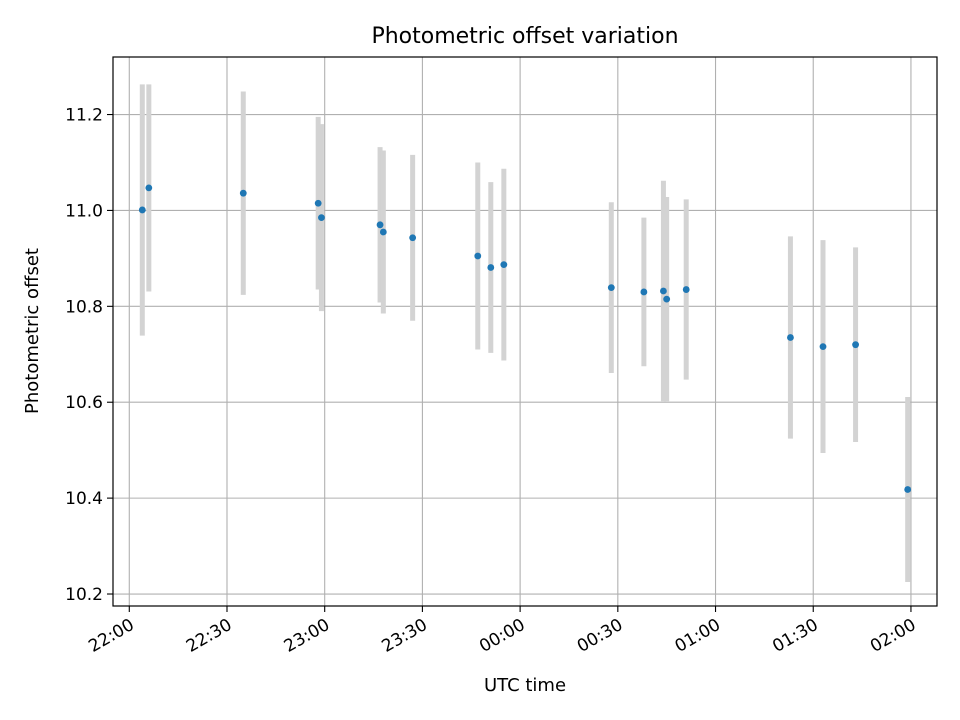 The height and width of the screenshot is (720, 960). I want to click on x-axis-label: UTC time, so click(525, 685).